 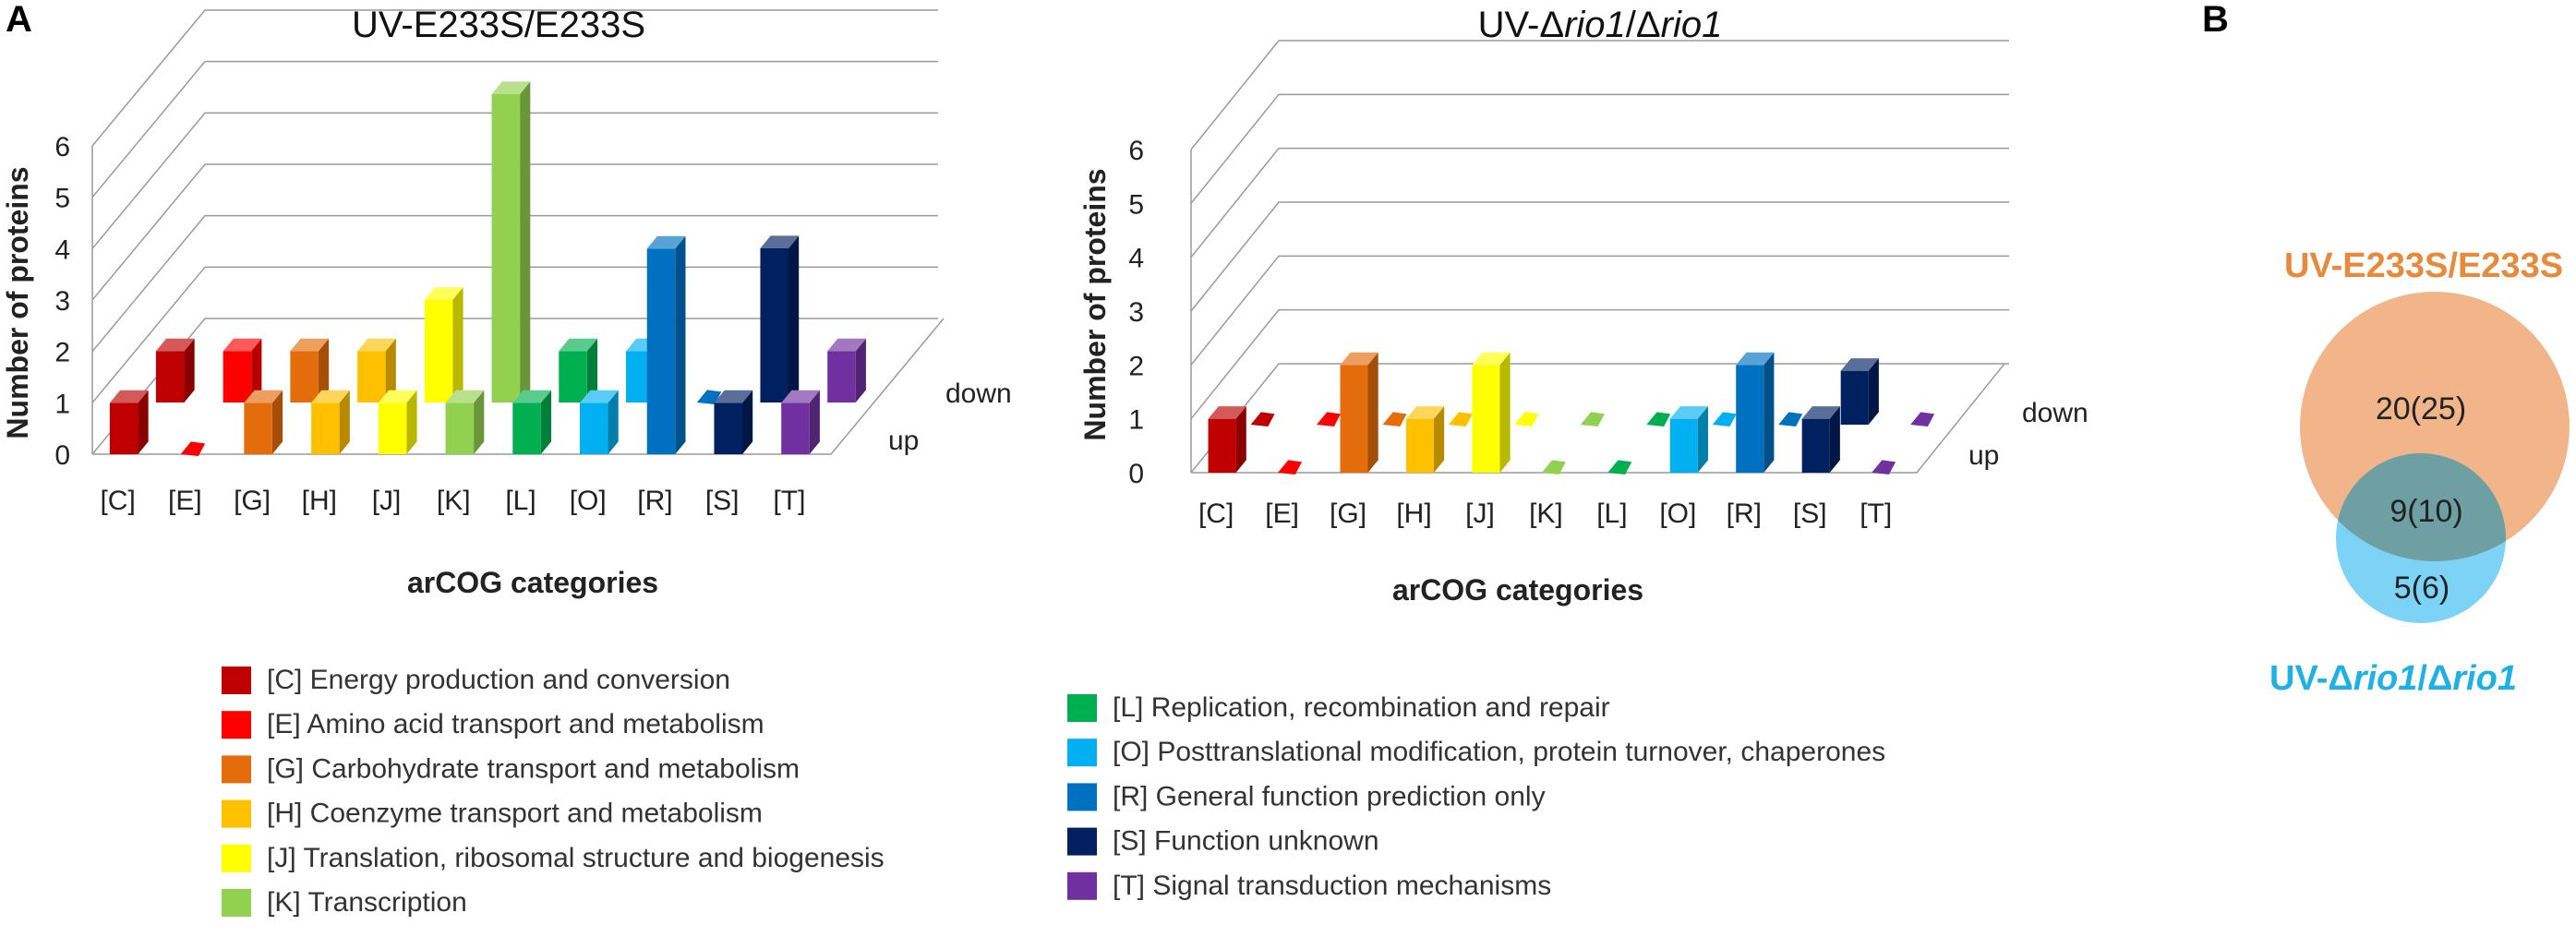 I want to click on x-category-label: [G], so click(x=1348, y=514).